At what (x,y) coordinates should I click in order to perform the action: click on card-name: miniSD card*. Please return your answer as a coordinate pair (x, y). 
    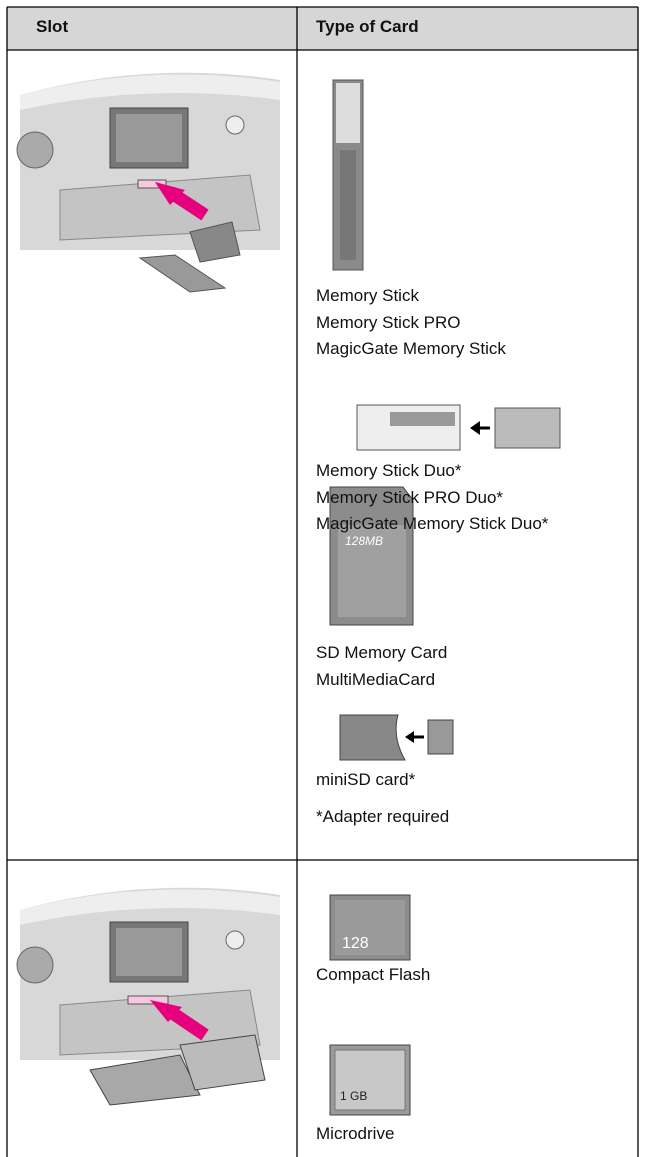
    Looking at the image, I should click on (366, 779).